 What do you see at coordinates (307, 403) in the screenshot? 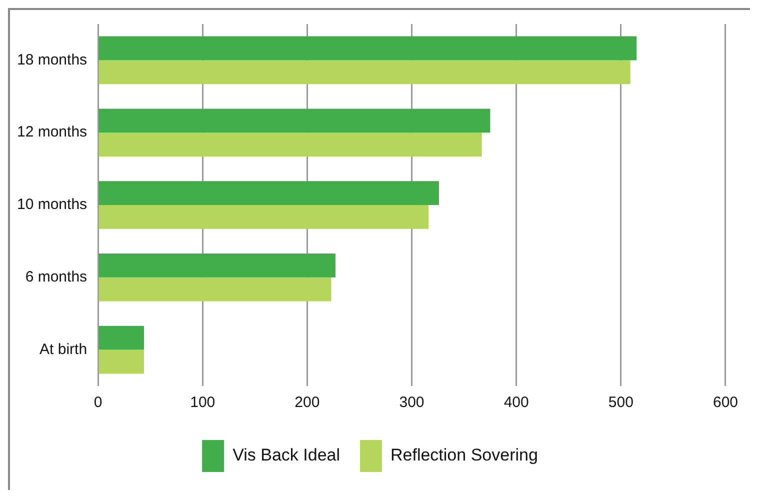
I see `x-tick-label: 200` at bounding box center [307, 403].